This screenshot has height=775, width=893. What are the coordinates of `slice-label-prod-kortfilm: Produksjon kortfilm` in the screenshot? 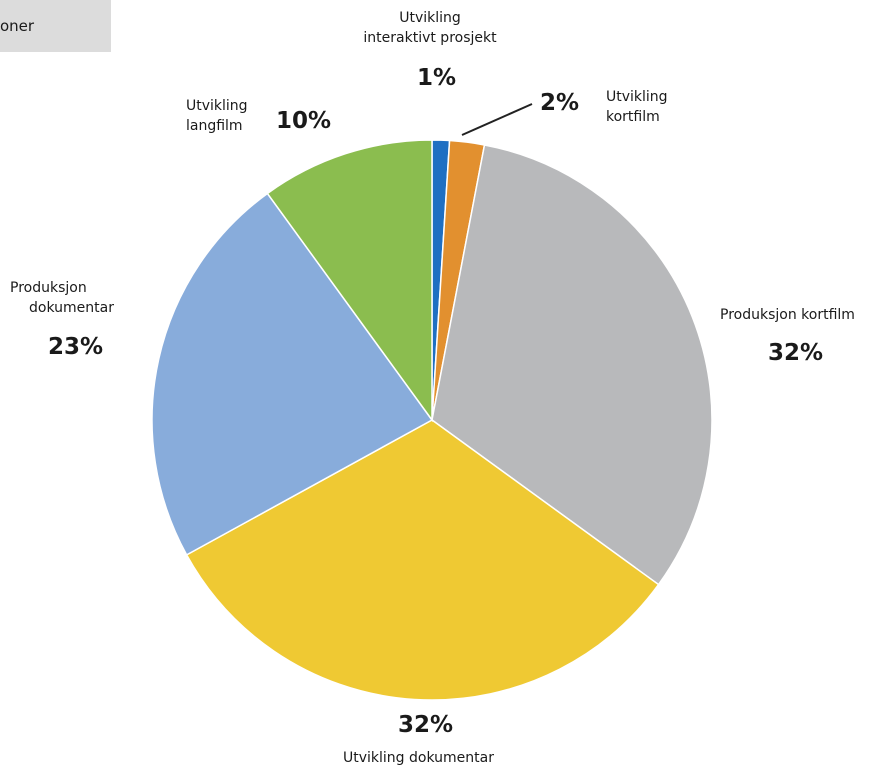 It's located at (787, 315).